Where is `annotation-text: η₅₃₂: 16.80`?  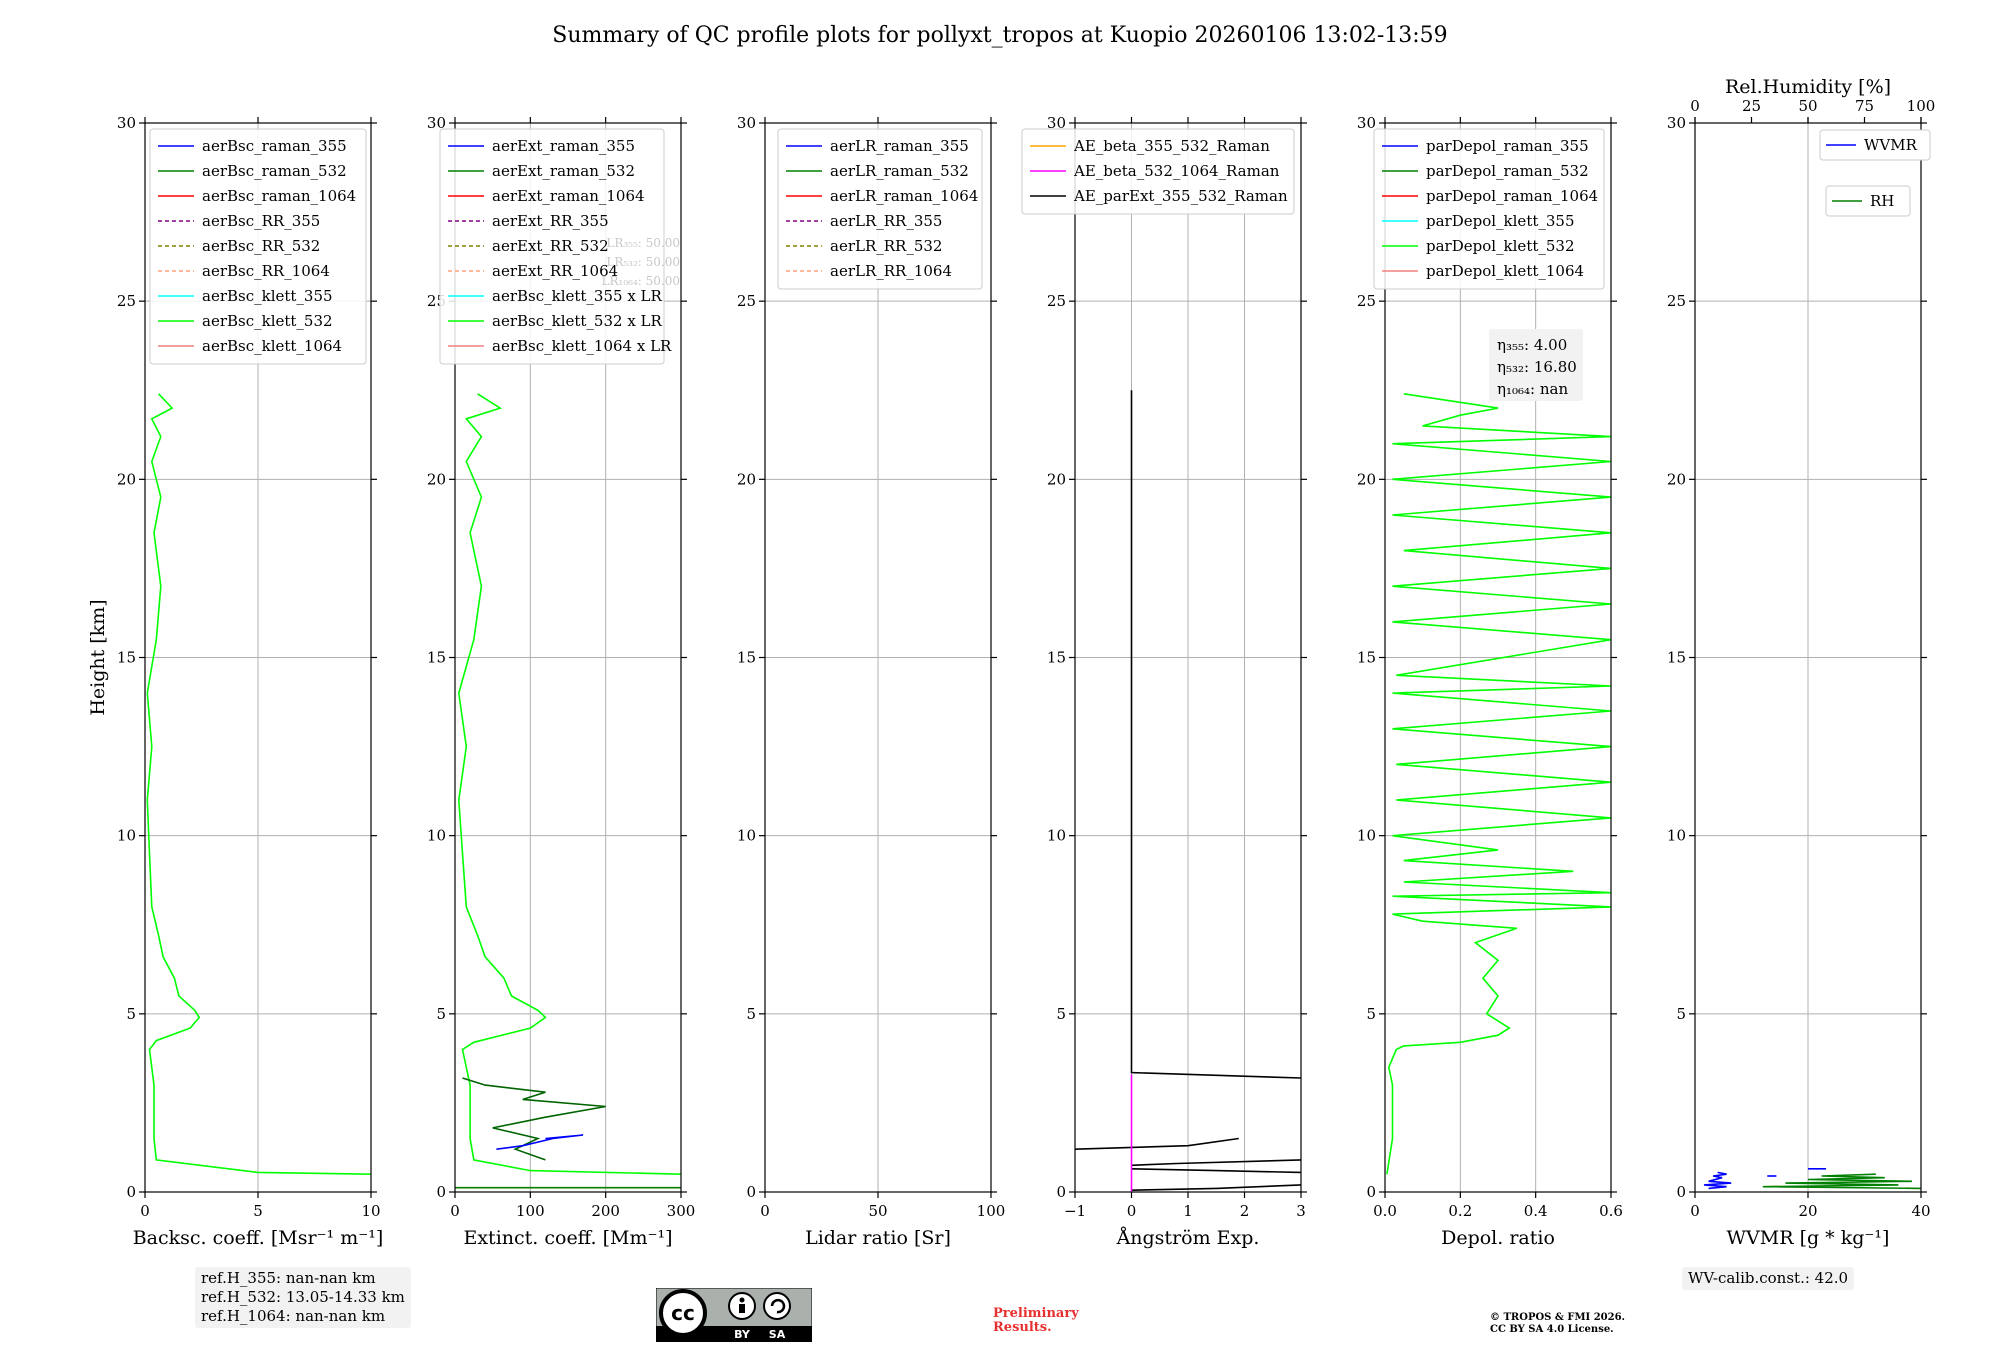
annotation-text: η₅₃₂: 16.80 is located at coordinates (1537, 367).